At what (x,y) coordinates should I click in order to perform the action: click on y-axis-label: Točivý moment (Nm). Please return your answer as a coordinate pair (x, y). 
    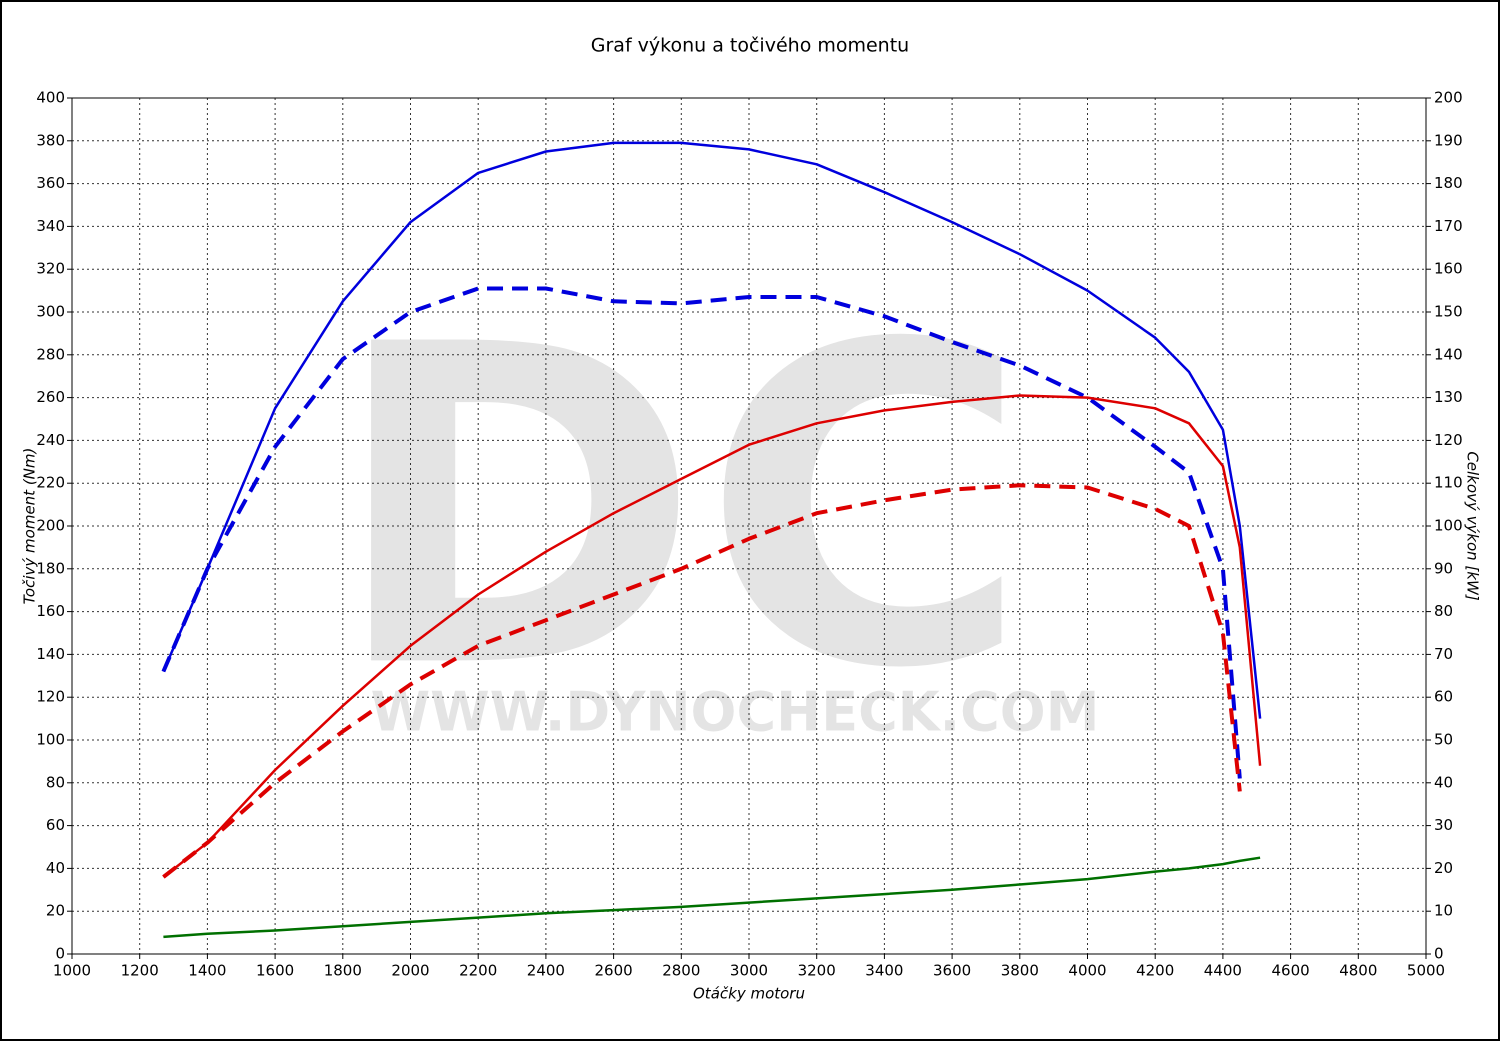
    Looking at the image, I should click on (30, 526).